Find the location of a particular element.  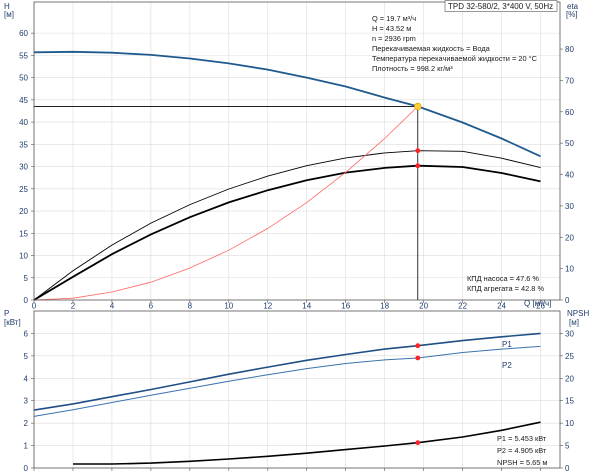

info-density: Плотность = 998.2 кг/м³ is located at coordinates (412, 68).